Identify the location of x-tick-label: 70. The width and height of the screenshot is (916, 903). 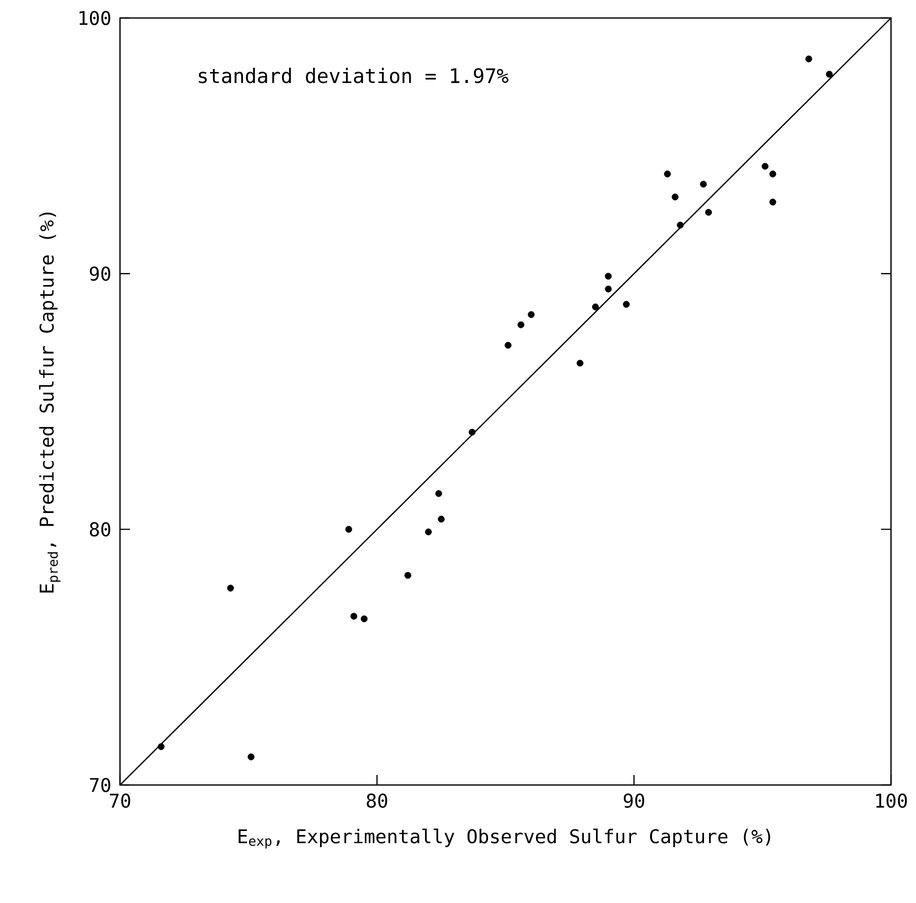
(120, 801).